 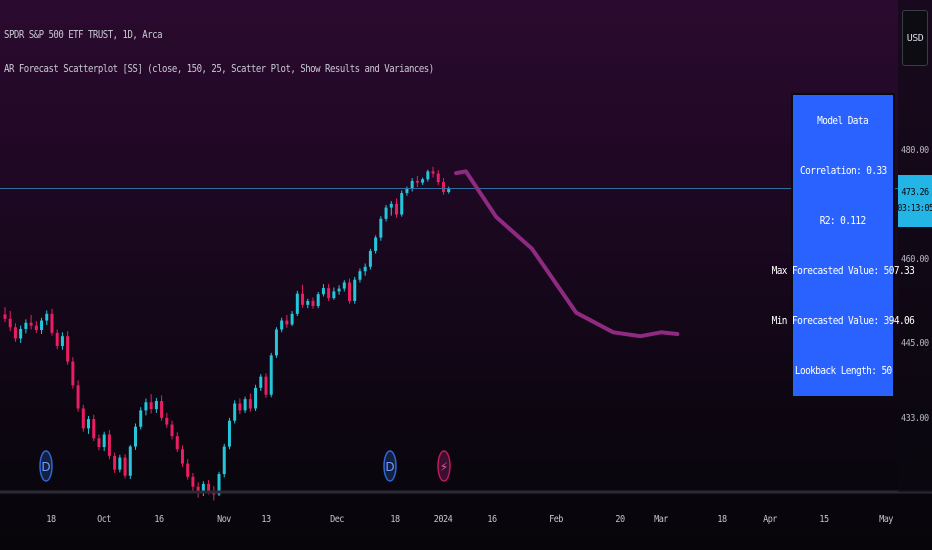 What do you see at coordinates (620, 519) in the screenshot?
I see `date-tick: 20` at bounding box center [620, 519].